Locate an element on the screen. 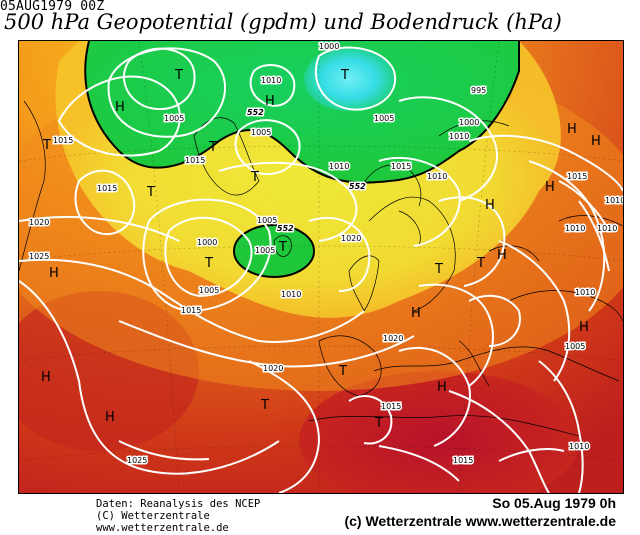 The height and width of the screenshot is (535, 640). copyright-line: (c) Wetterzentrale www.wetterzentrale.de is located at coordinates (480, 521).